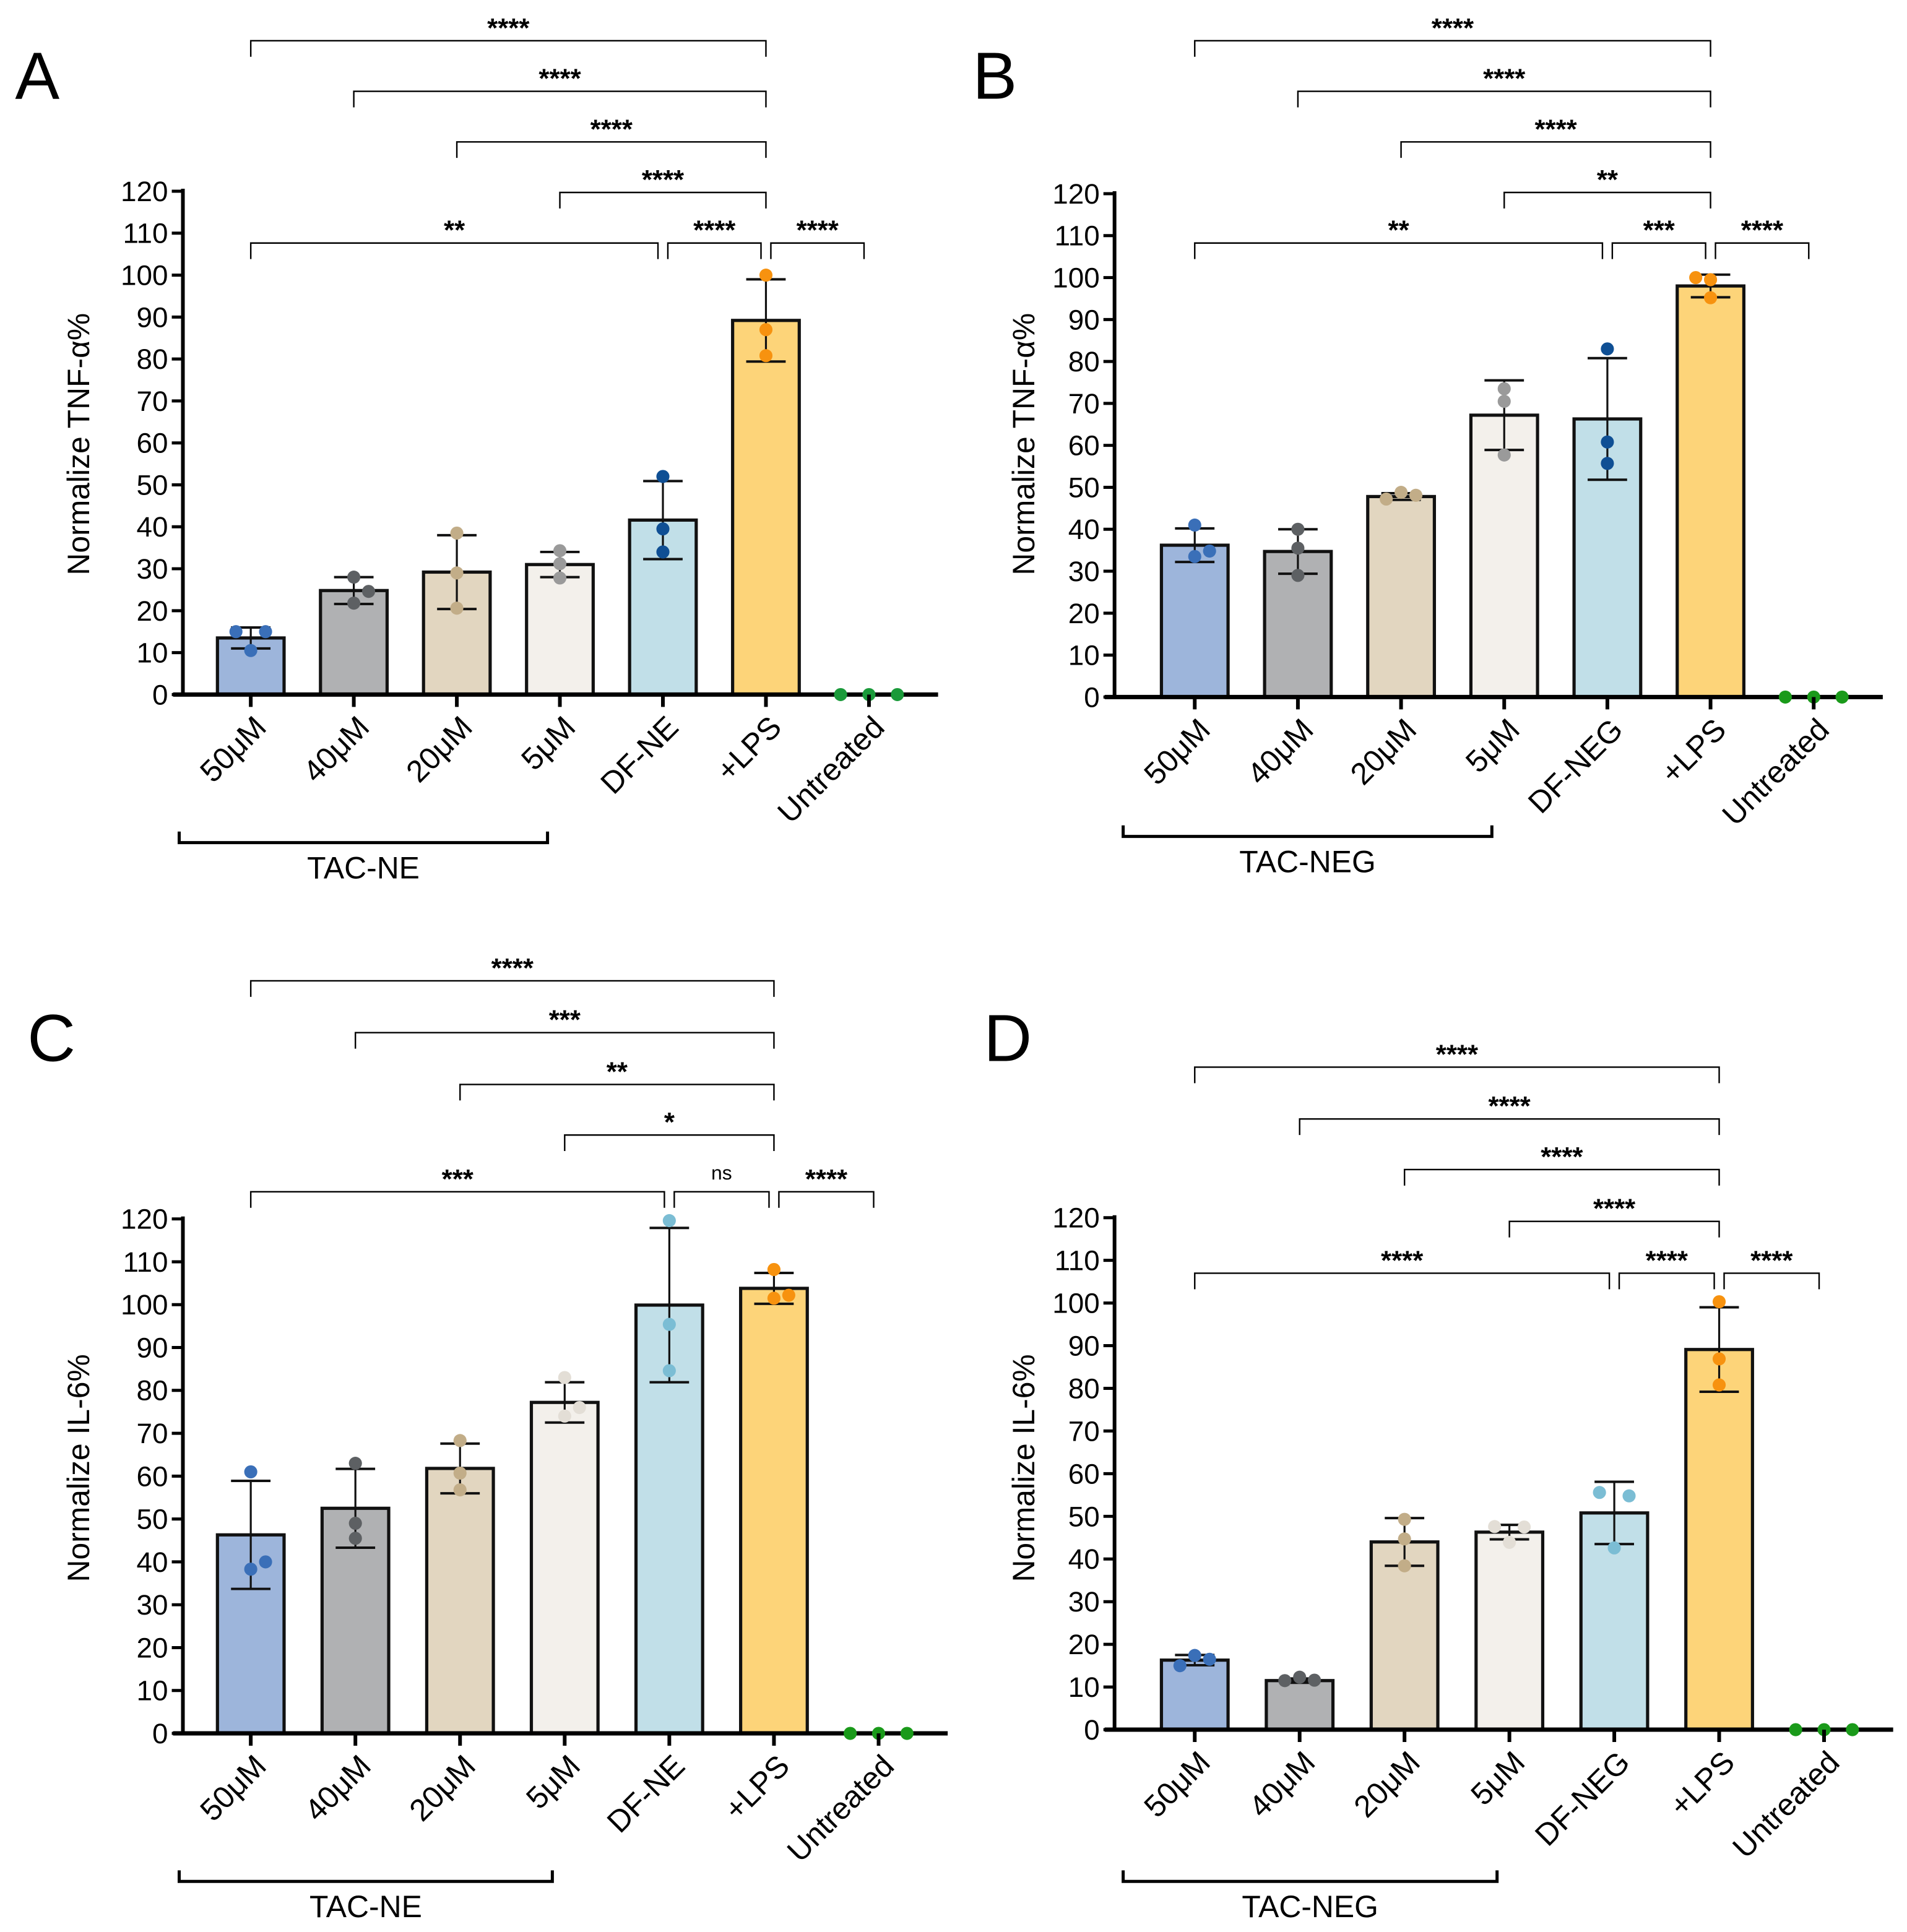 The height and width of the screenshot is (1932, 1907). What do you see at coordinates (1310, 1906) in the screenshot?
I see `group-label: TAC-NEG` at bounding box center [1310, 1906].